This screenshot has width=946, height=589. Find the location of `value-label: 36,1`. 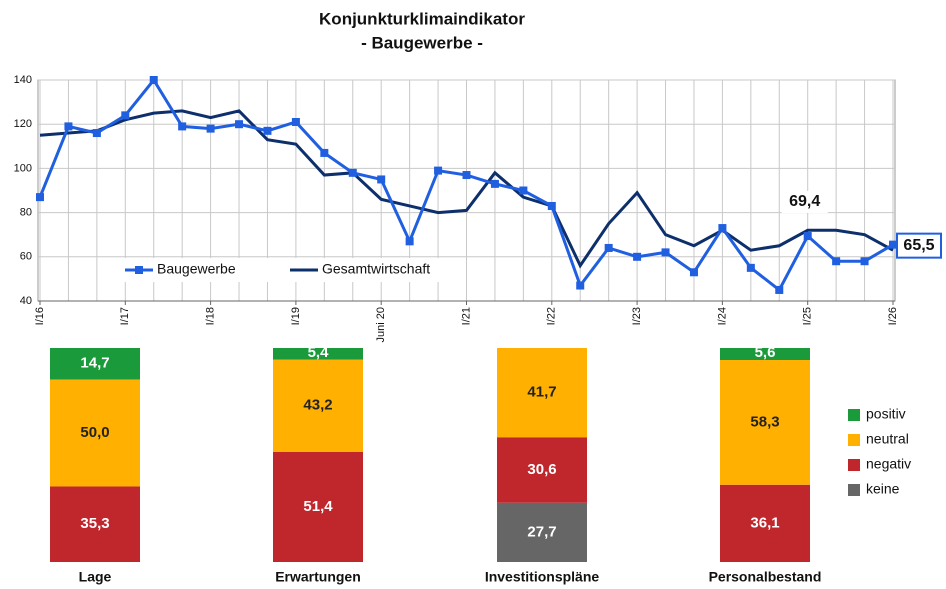

value-label: 36,1 is located at coordinates (764, 522).